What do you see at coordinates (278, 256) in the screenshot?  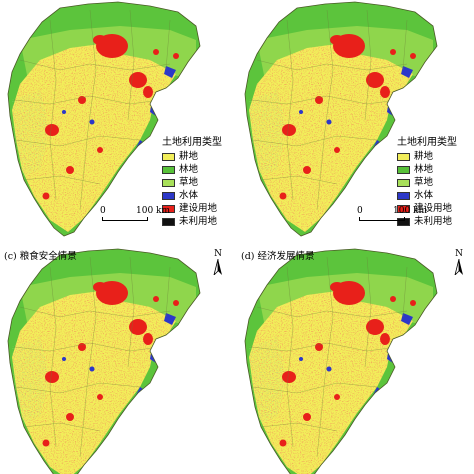 I see `panel-d-caption: (d) 经济发展情景` at bounding box center [278, 256].